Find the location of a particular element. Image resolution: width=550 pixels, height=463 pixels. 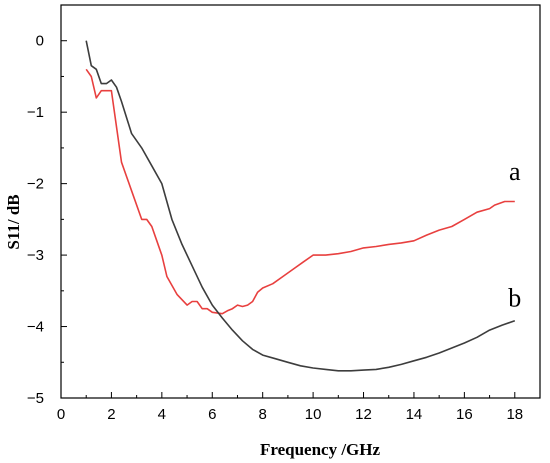

x-tick-label: 0 is located at coordinates (61, 414).